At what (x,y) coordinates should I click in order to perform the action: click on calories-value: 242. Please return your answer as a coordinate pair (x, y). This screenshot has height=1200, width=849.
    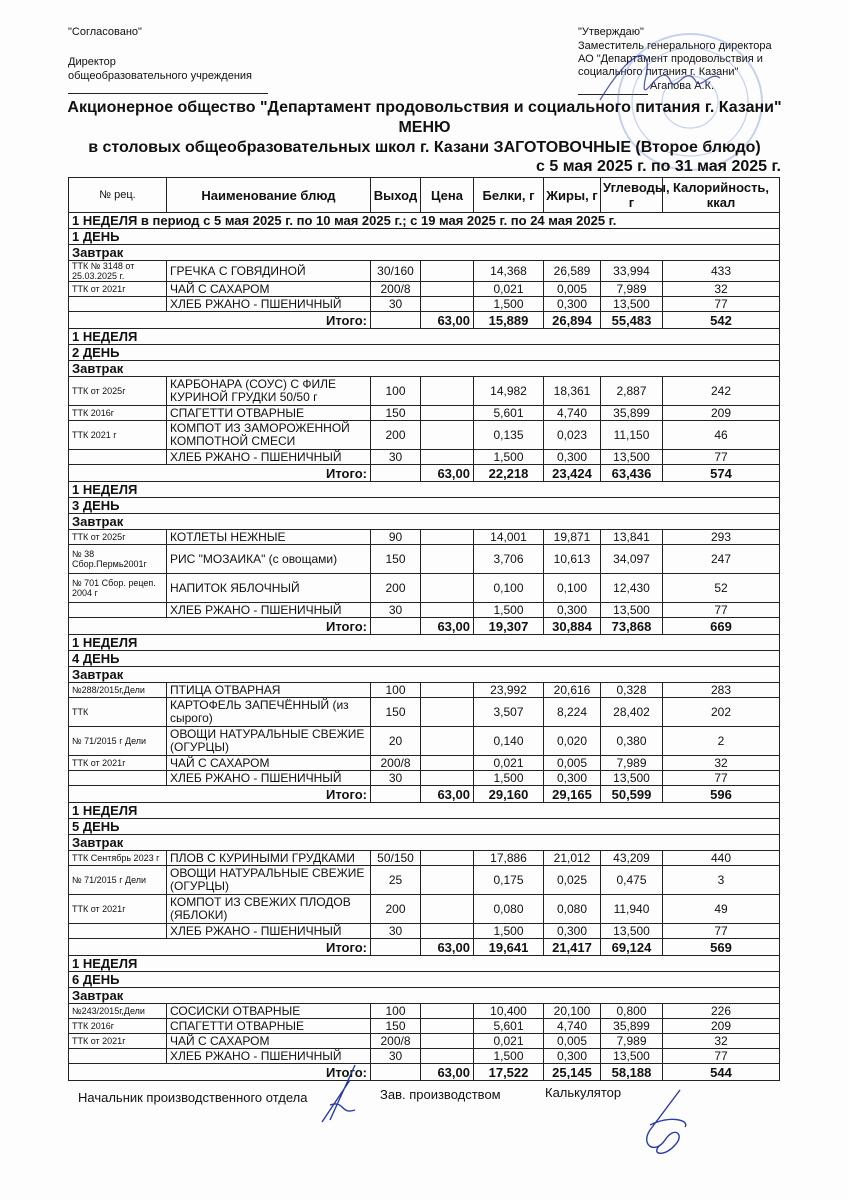
    Looking at the image, I should click on (721, 391).